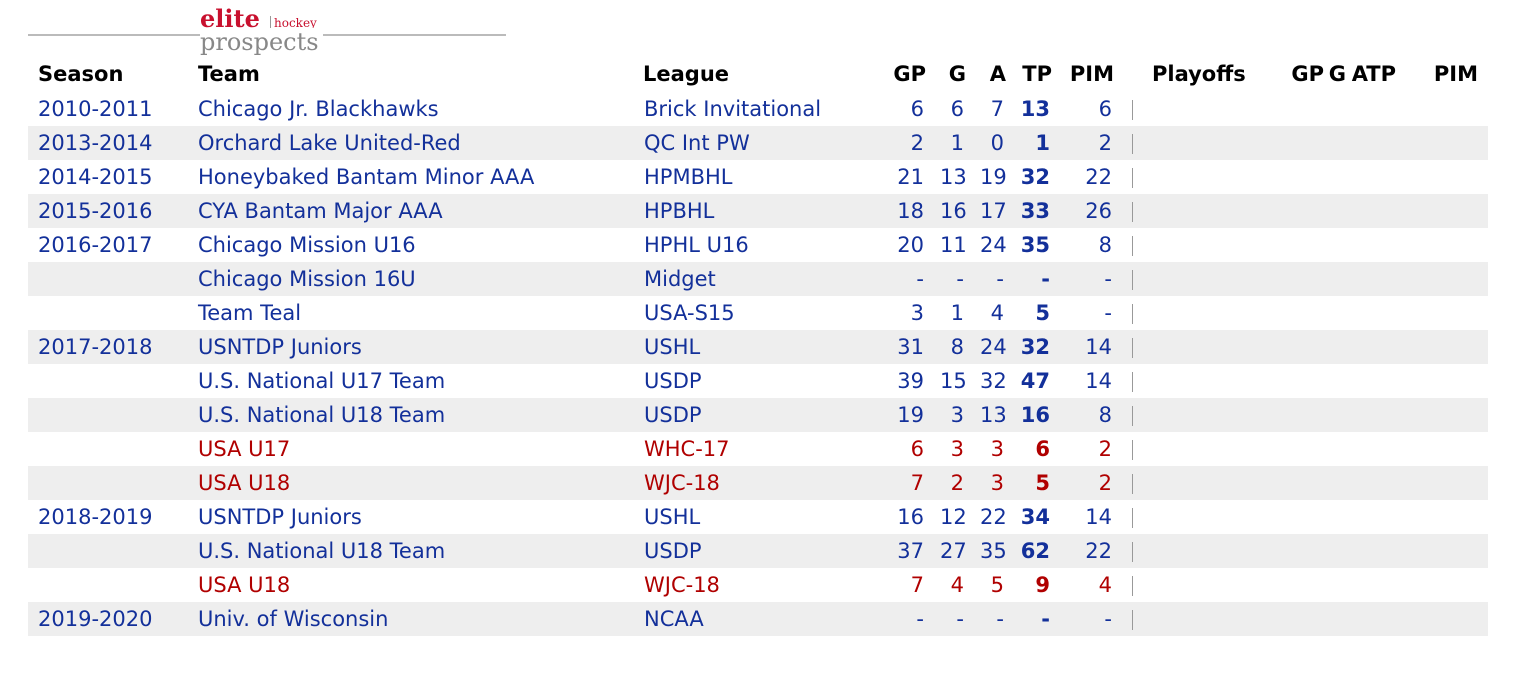 The image size is (1526, 678). Describe the element at coordinates (758, 279) in the screenshot. I see `table-row: Chicago Mission 16U Midget - - - - -` at that location.